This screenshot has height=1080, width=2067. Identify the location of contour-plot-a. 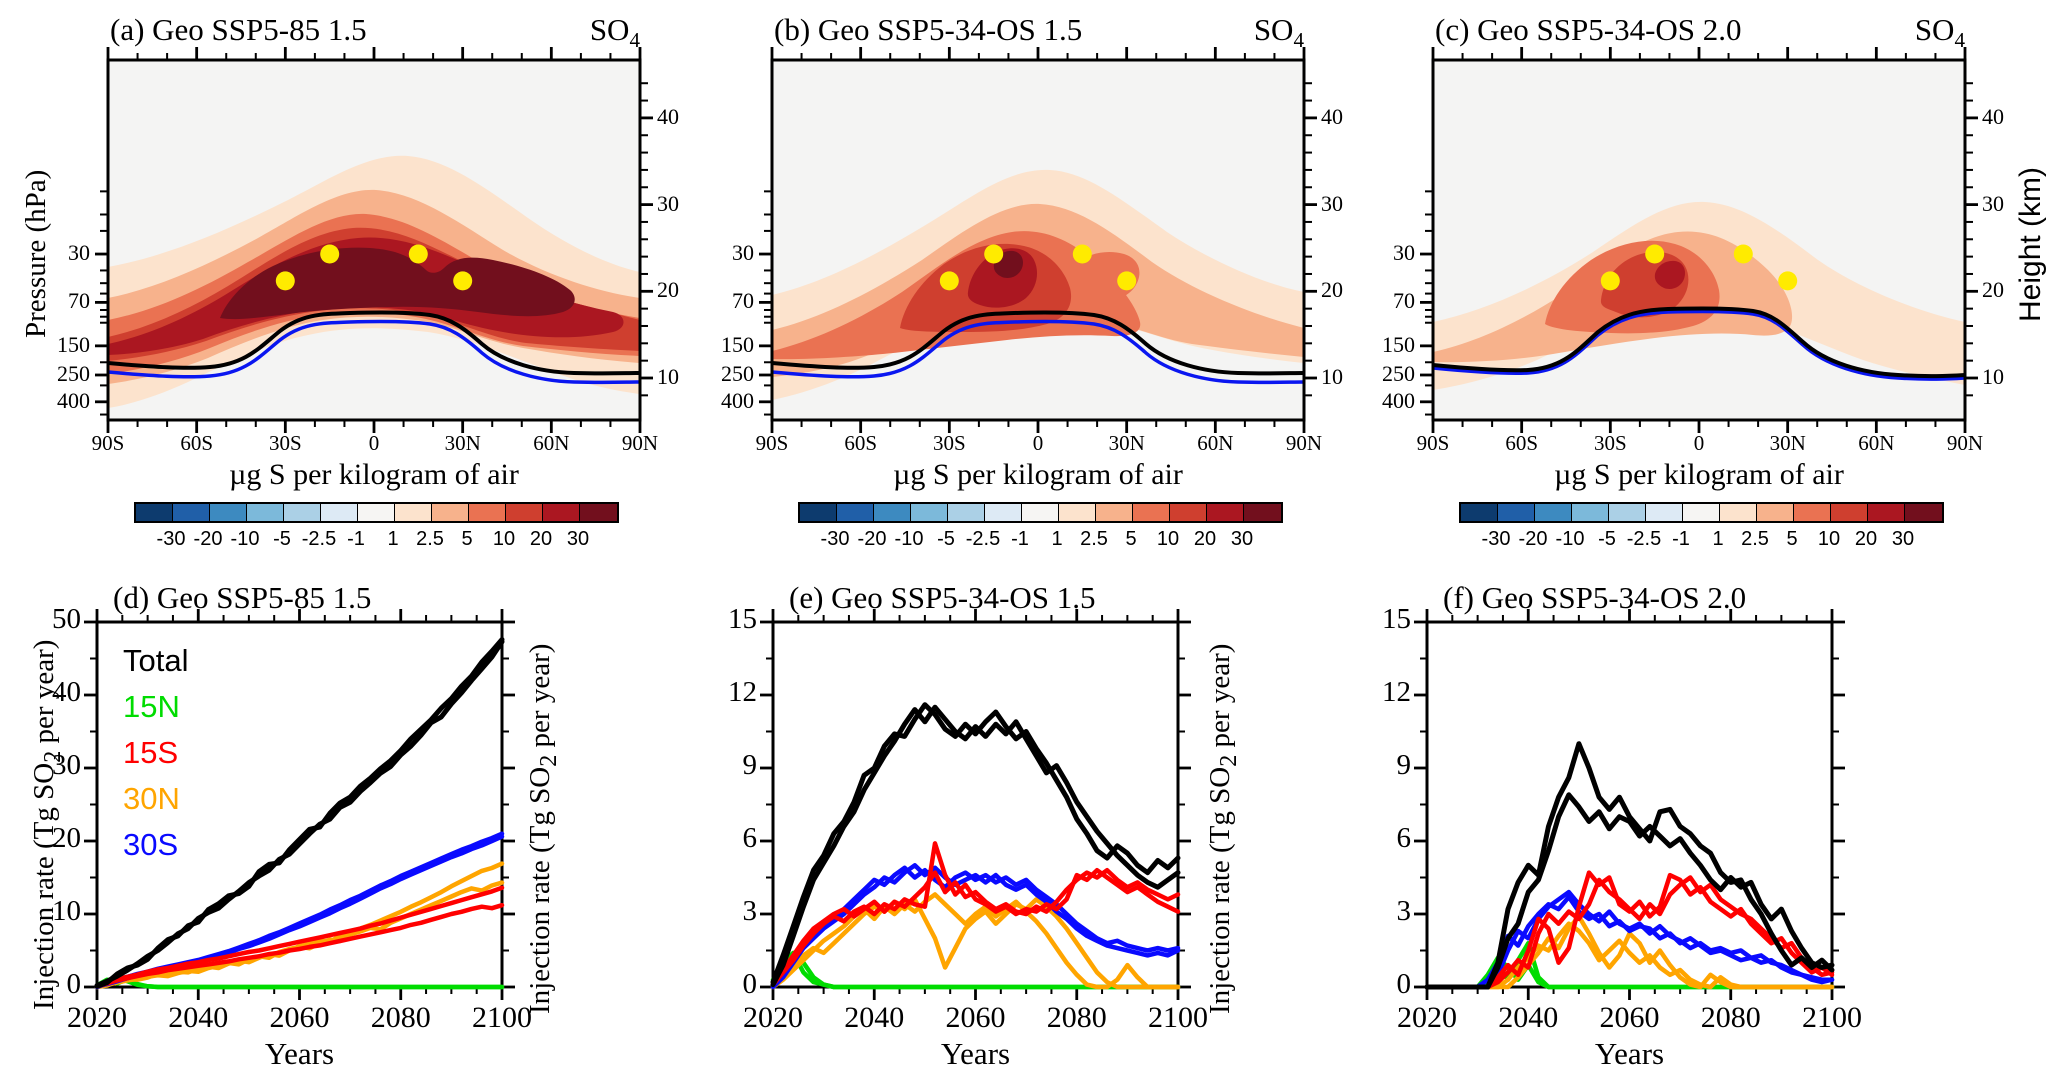
(374, 240).